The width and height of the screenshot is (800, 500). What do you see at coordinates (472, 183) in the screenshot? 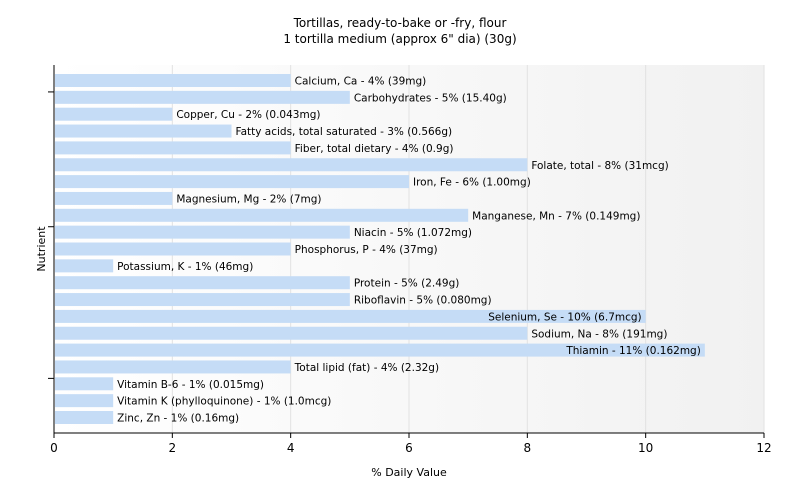
I see `bar-label: Iron, Fe - 6% (1.00mg)` at bounding box center [472, 183].